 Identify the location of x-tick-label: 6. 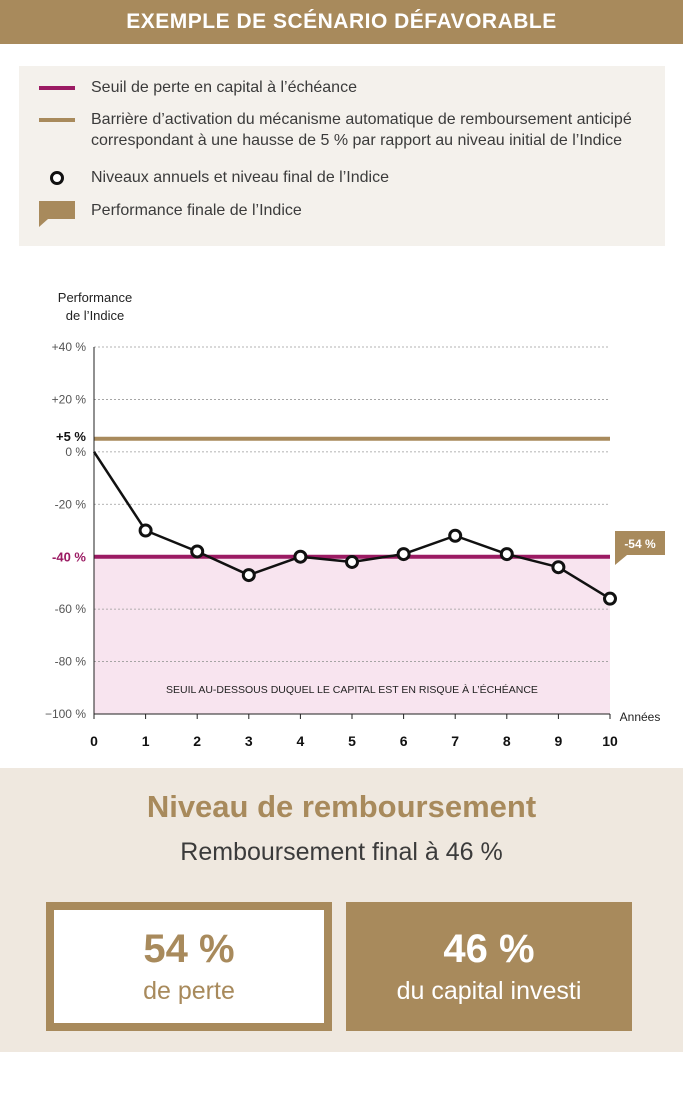
(404, 741).